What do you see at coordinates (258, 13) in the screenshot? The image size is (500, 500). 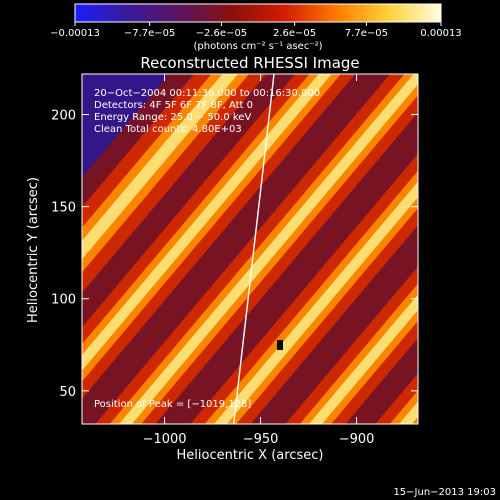 I see `colorbar` at bounding box center [258, 13].